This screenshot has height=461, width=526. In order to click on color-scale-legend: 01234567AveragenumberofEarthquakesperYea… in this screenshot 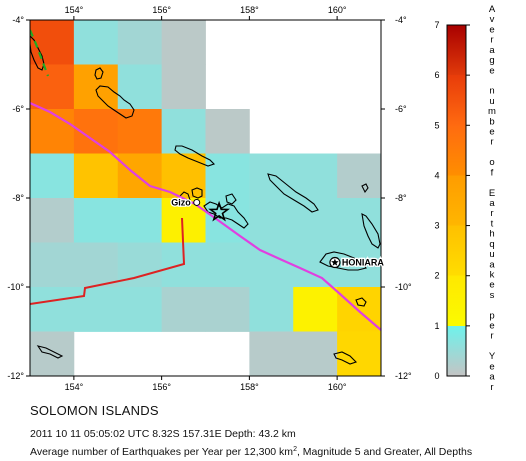, I will do `click(465, 198)`.